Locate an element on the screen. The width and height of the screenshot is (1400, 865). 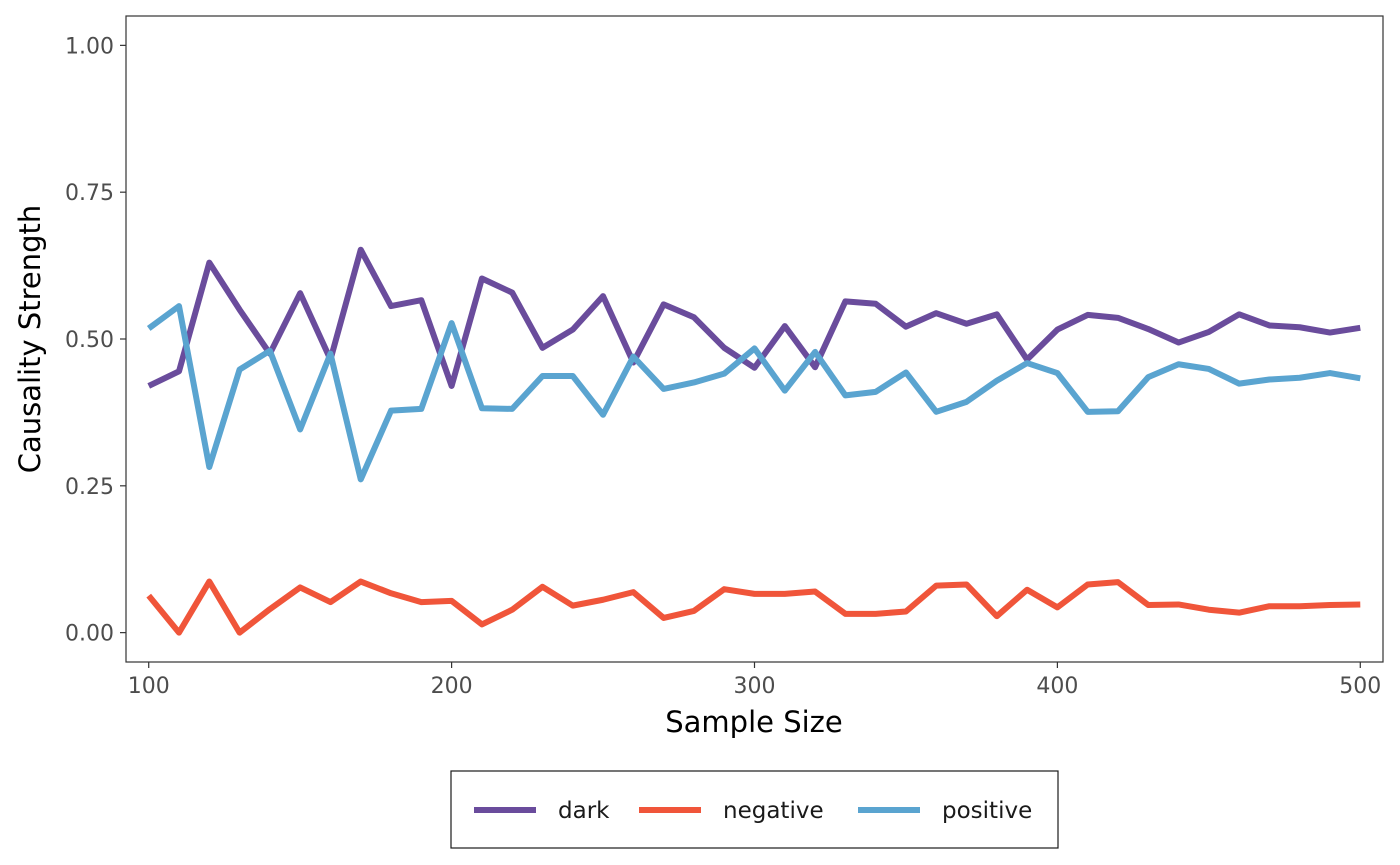
legend-box is located at coordinates (754, 809).